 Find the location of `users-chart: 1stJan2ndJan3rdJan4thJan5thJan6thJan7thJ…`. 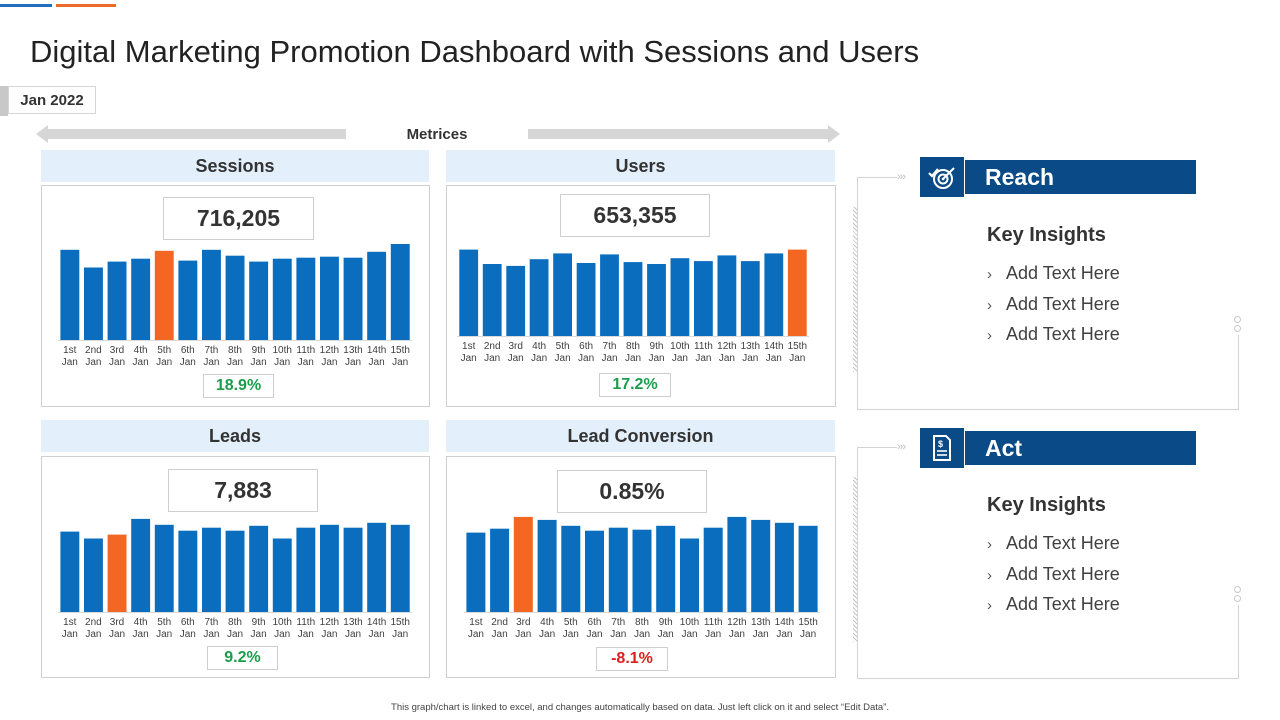

users-chart: 1stJan2ndJan3rdJan4thJan5thJan6thJan7thJ… is located at coordinates (633, 305).